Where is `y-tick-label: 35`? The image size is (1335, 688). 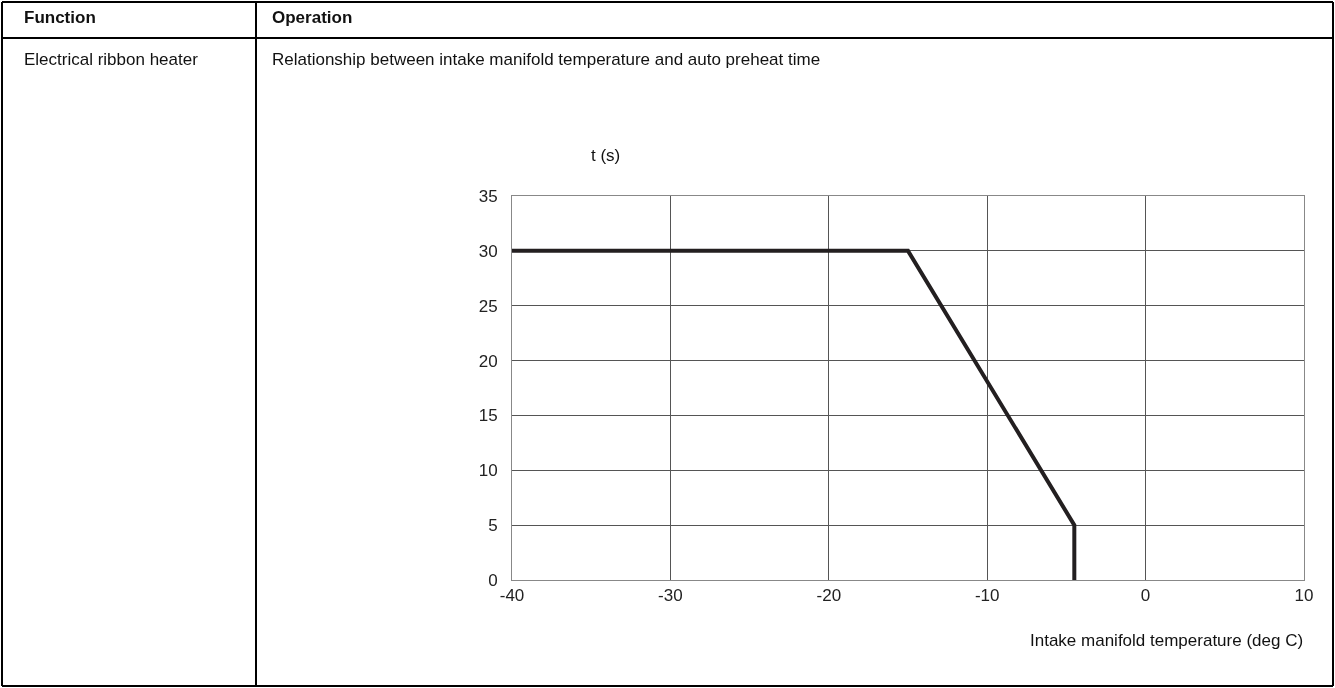
y-tick-label: 35 is located at coordinates (488, 196).